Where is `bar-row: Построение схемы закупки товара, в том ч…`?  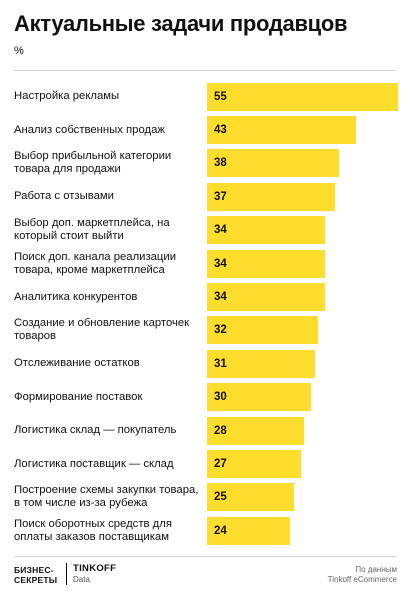
bar-row: Построение схемы закупки товара, в том ч… is located at coordinates (205, 497).